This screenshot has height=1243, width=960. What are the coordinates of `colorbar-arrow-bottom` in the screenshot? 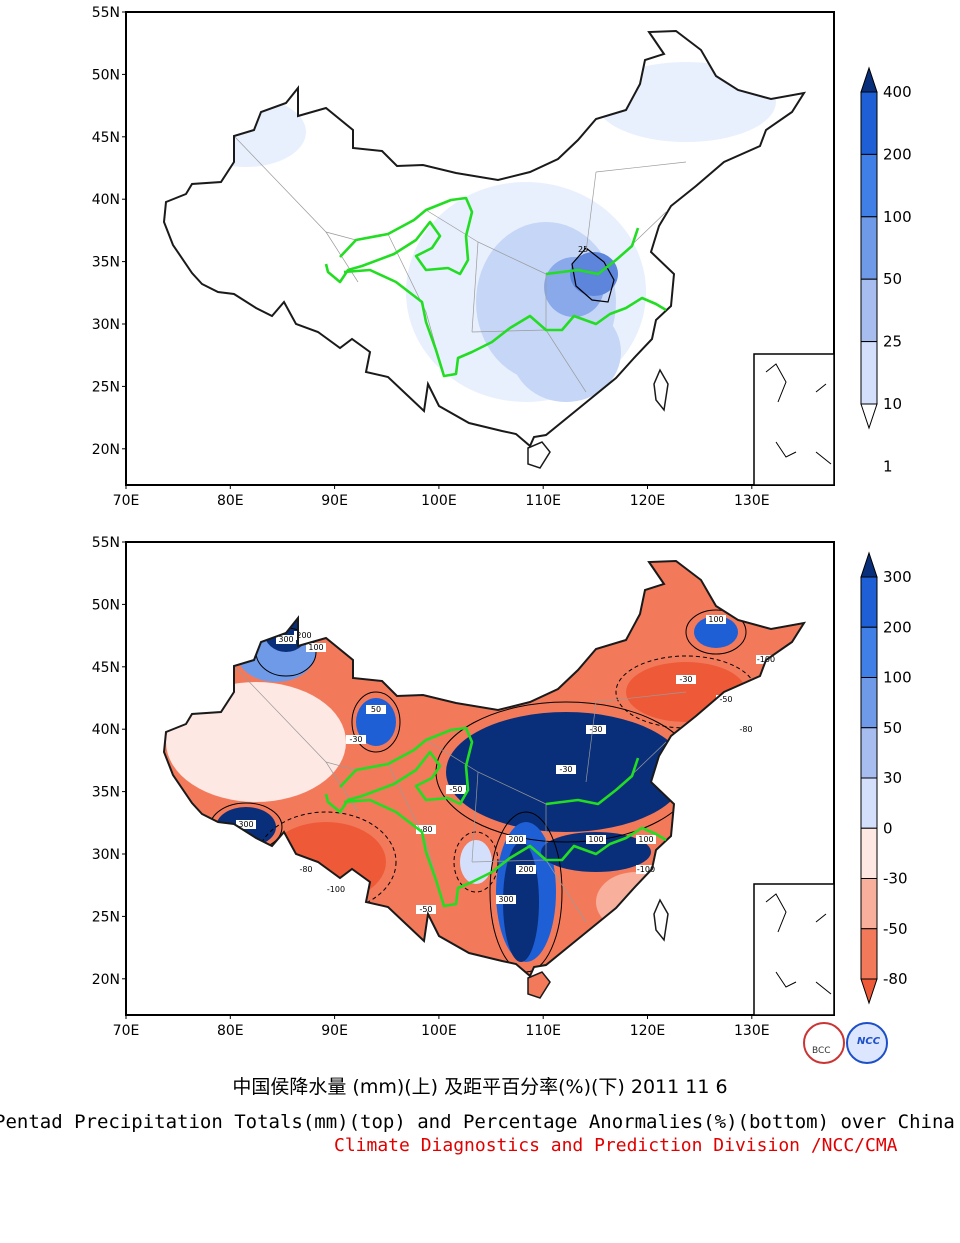 It's located at (869, 416).